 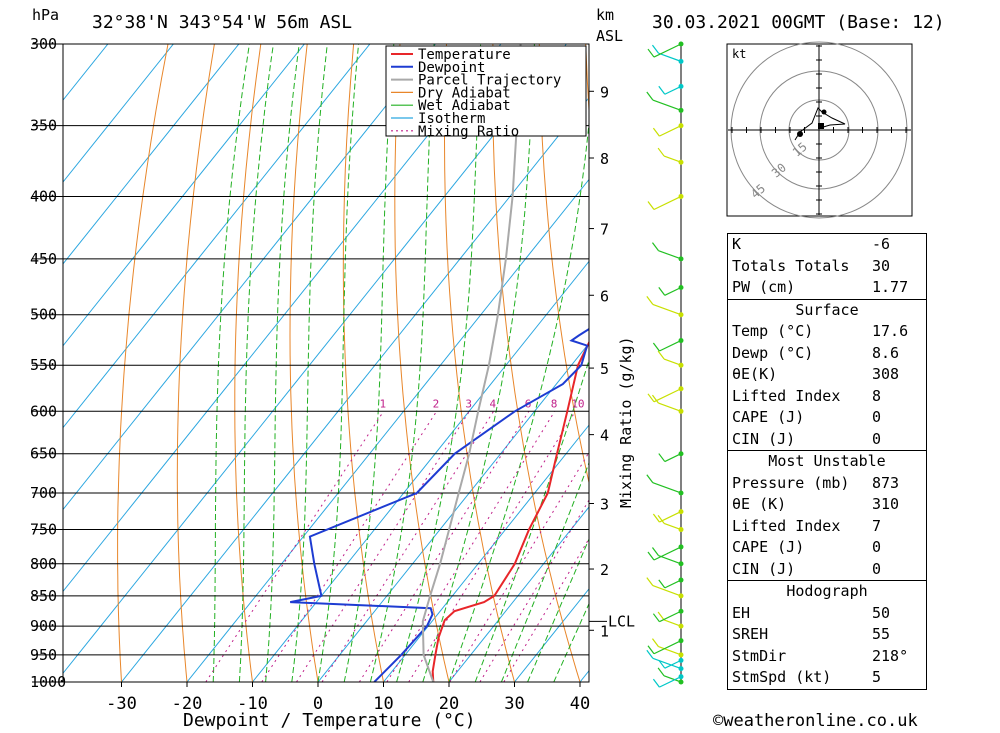 I want to click on pressure-label: 750, so click(x=43, y=530).